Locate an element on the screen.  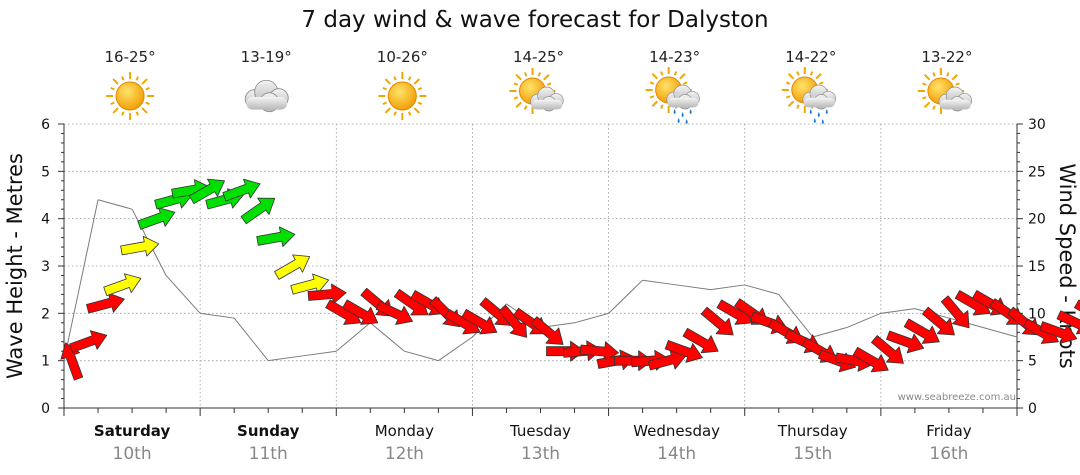
cloud-icon is located at coordinates (819, 97).